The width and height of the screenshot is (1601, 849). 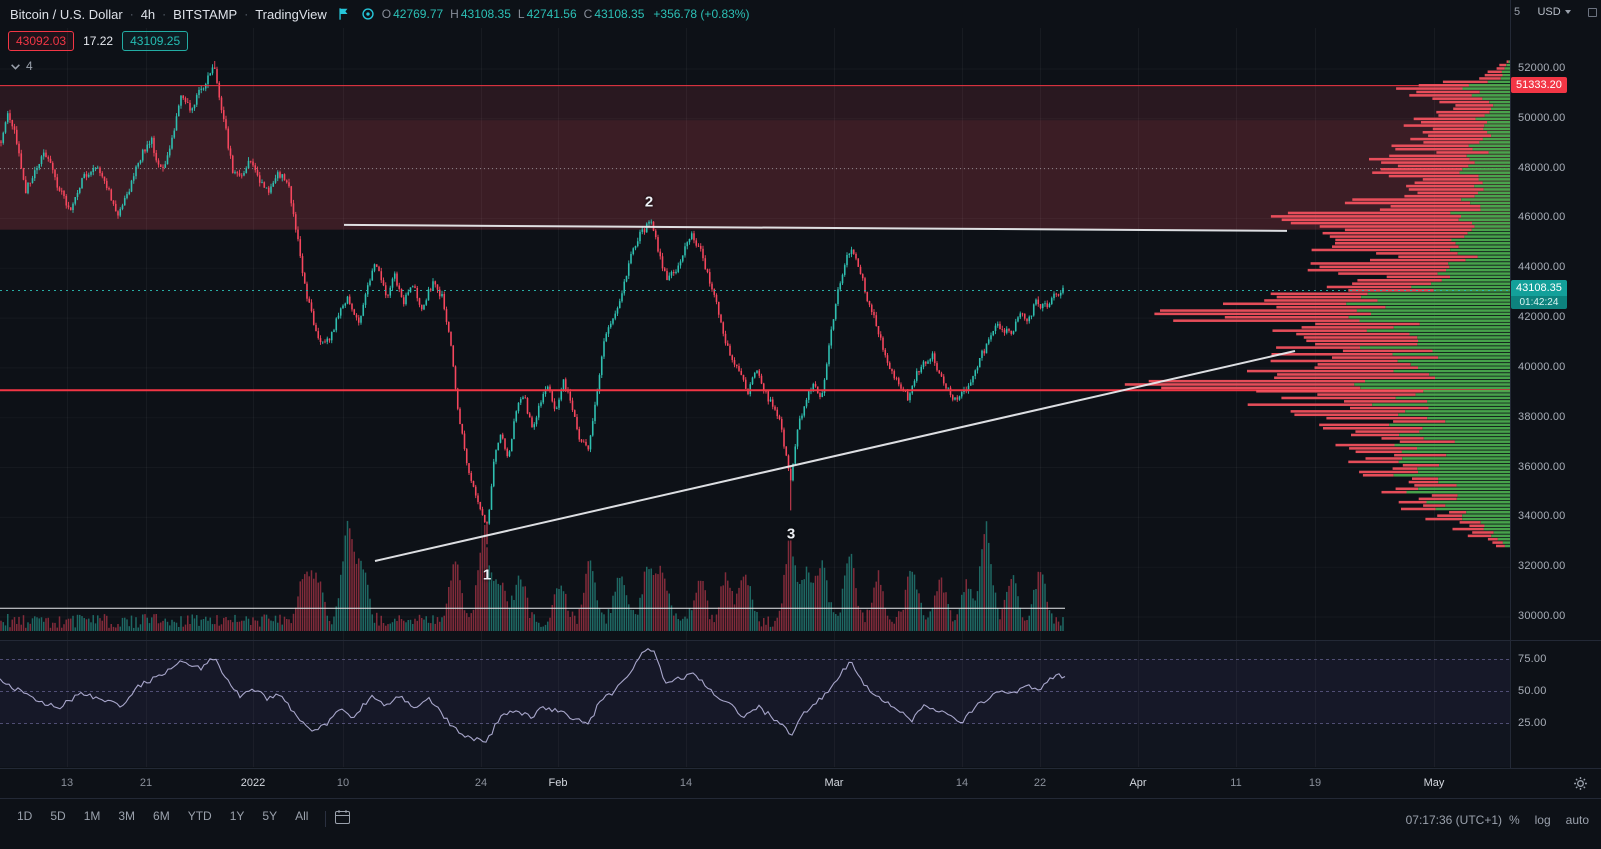 I want to click on current-price-value: 43108.35, so click(x=1539, y=288).